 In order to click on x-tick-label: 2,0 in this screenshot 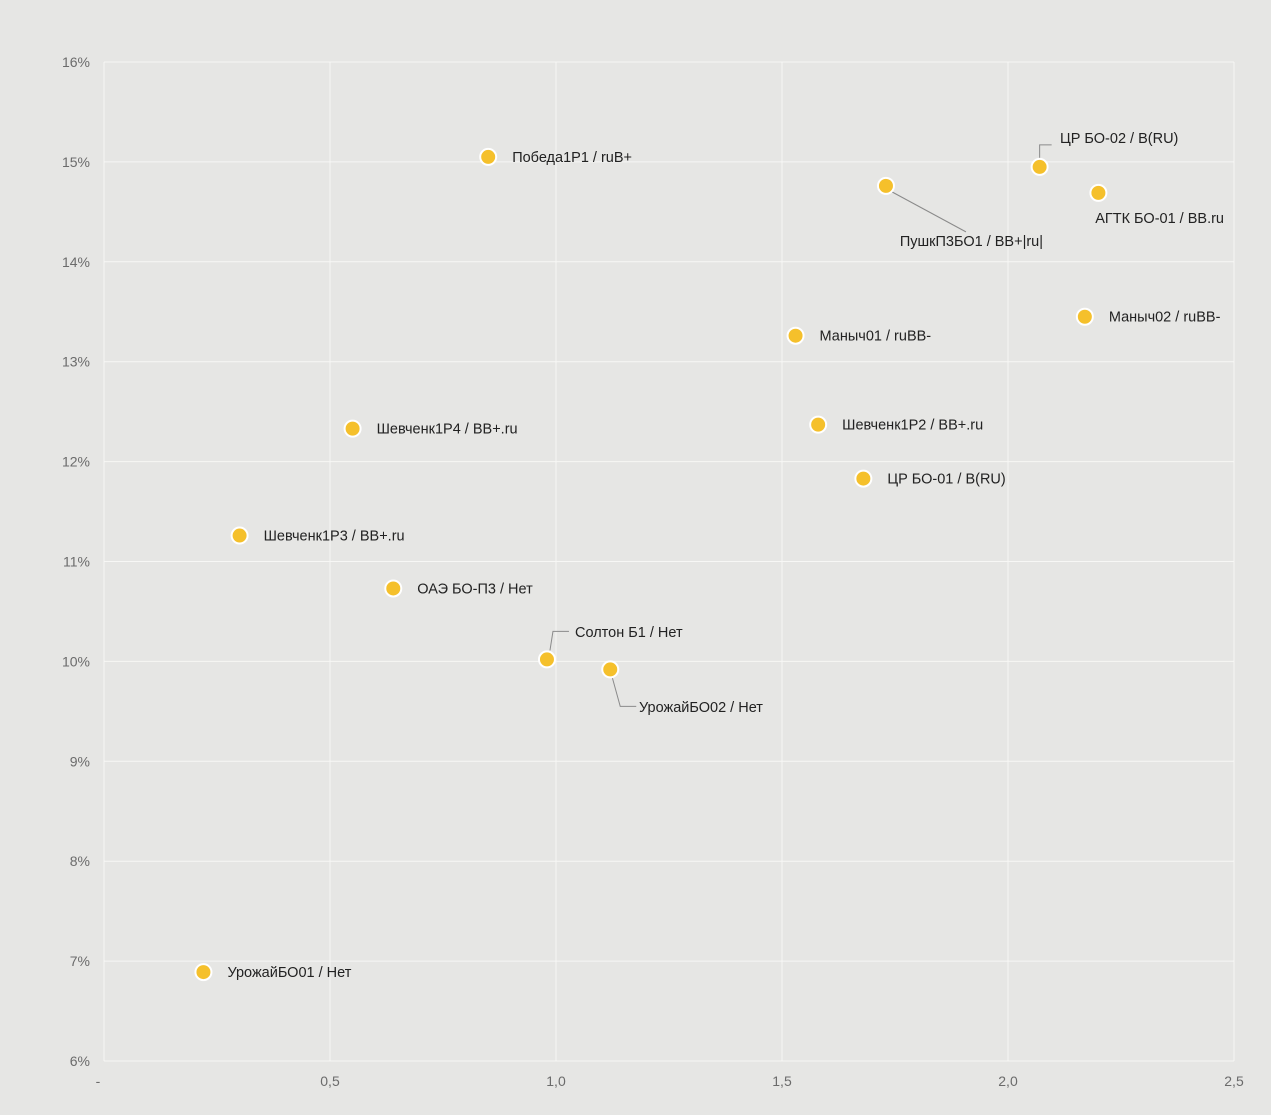, I will do `click(1008, 1081)`.